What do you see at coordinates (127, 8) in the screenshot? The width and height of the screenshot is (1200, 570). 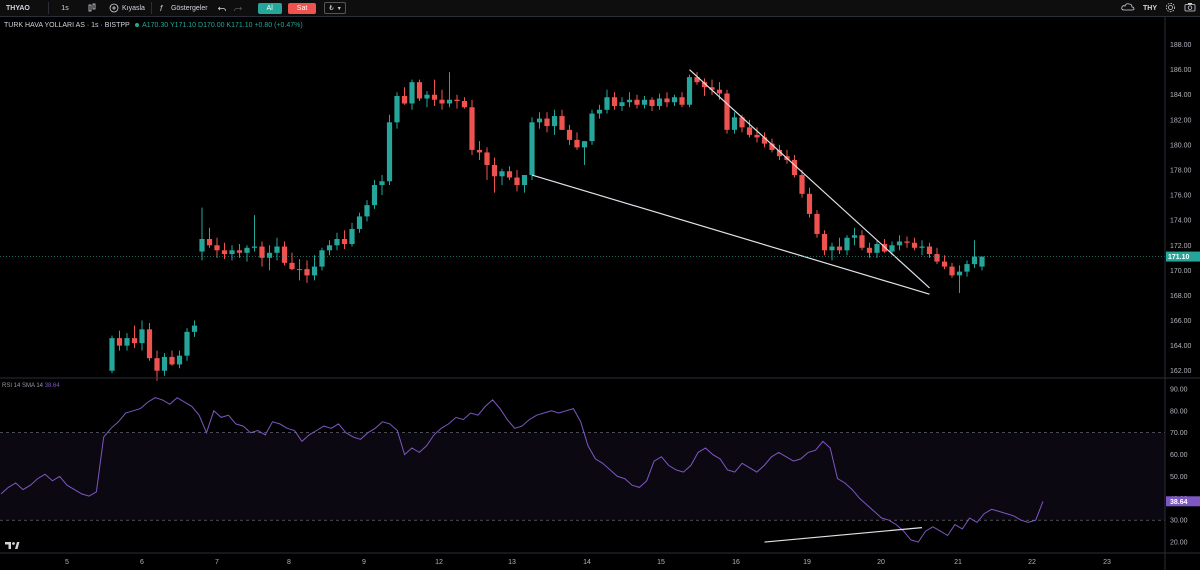 I see `compare-button: Kıyasla` at bounding box center [127, 8].